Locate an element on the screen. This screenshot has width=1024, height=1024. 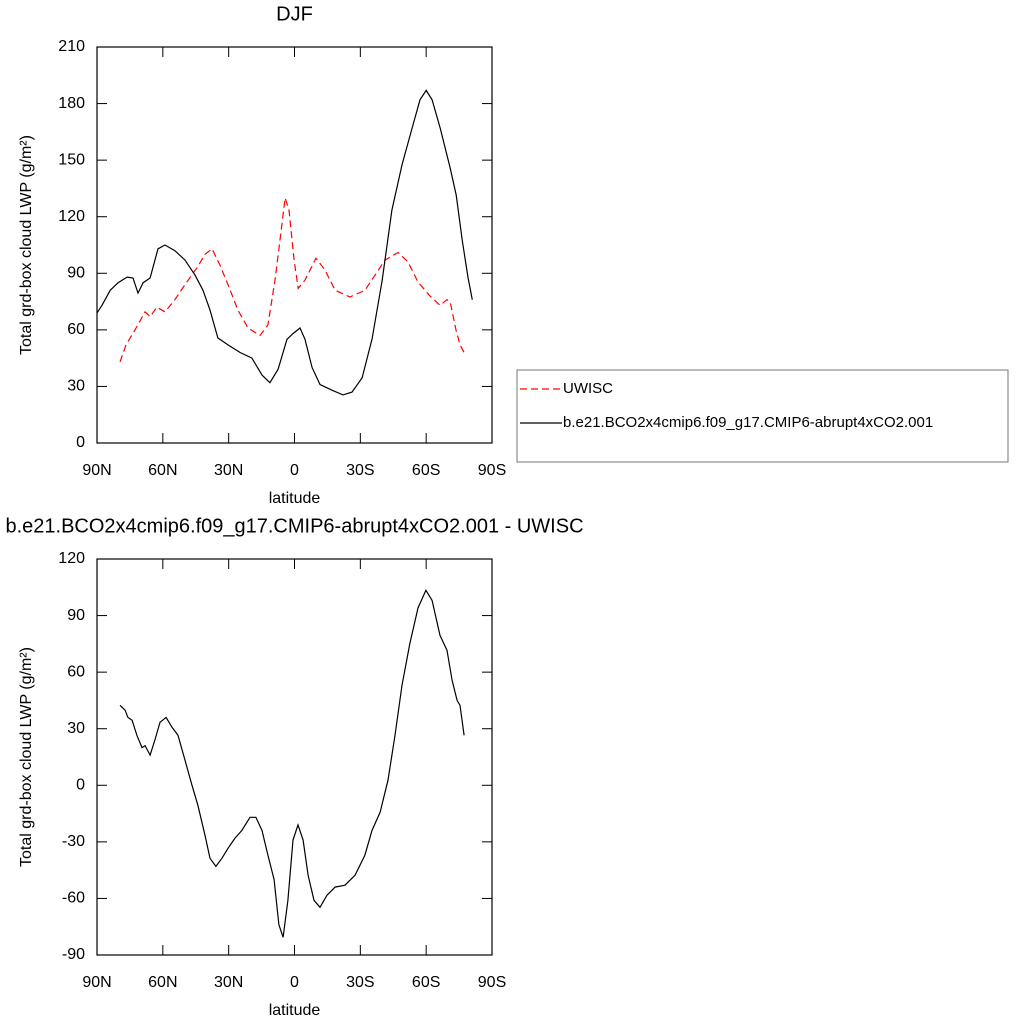
y-tick-label: -90 is located at coordinates (73, 954).